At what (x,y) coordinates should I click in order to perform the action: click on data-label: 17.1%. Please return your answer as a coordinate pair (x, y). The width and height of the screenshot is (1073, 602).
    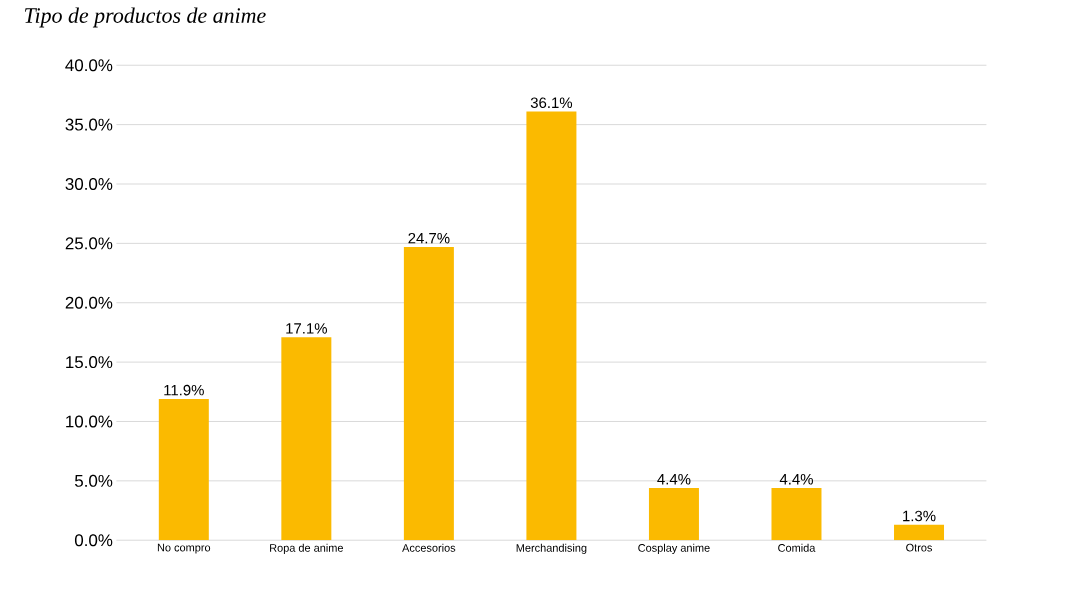
    Looking at the image, I should click on (306, 328).